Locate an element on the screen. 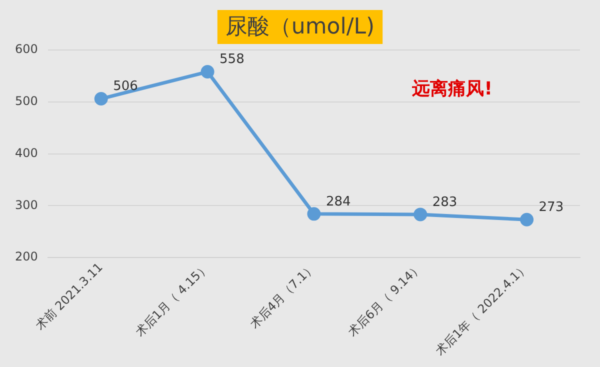  y-tick-label: 200 is located at coordinates (26, 257).